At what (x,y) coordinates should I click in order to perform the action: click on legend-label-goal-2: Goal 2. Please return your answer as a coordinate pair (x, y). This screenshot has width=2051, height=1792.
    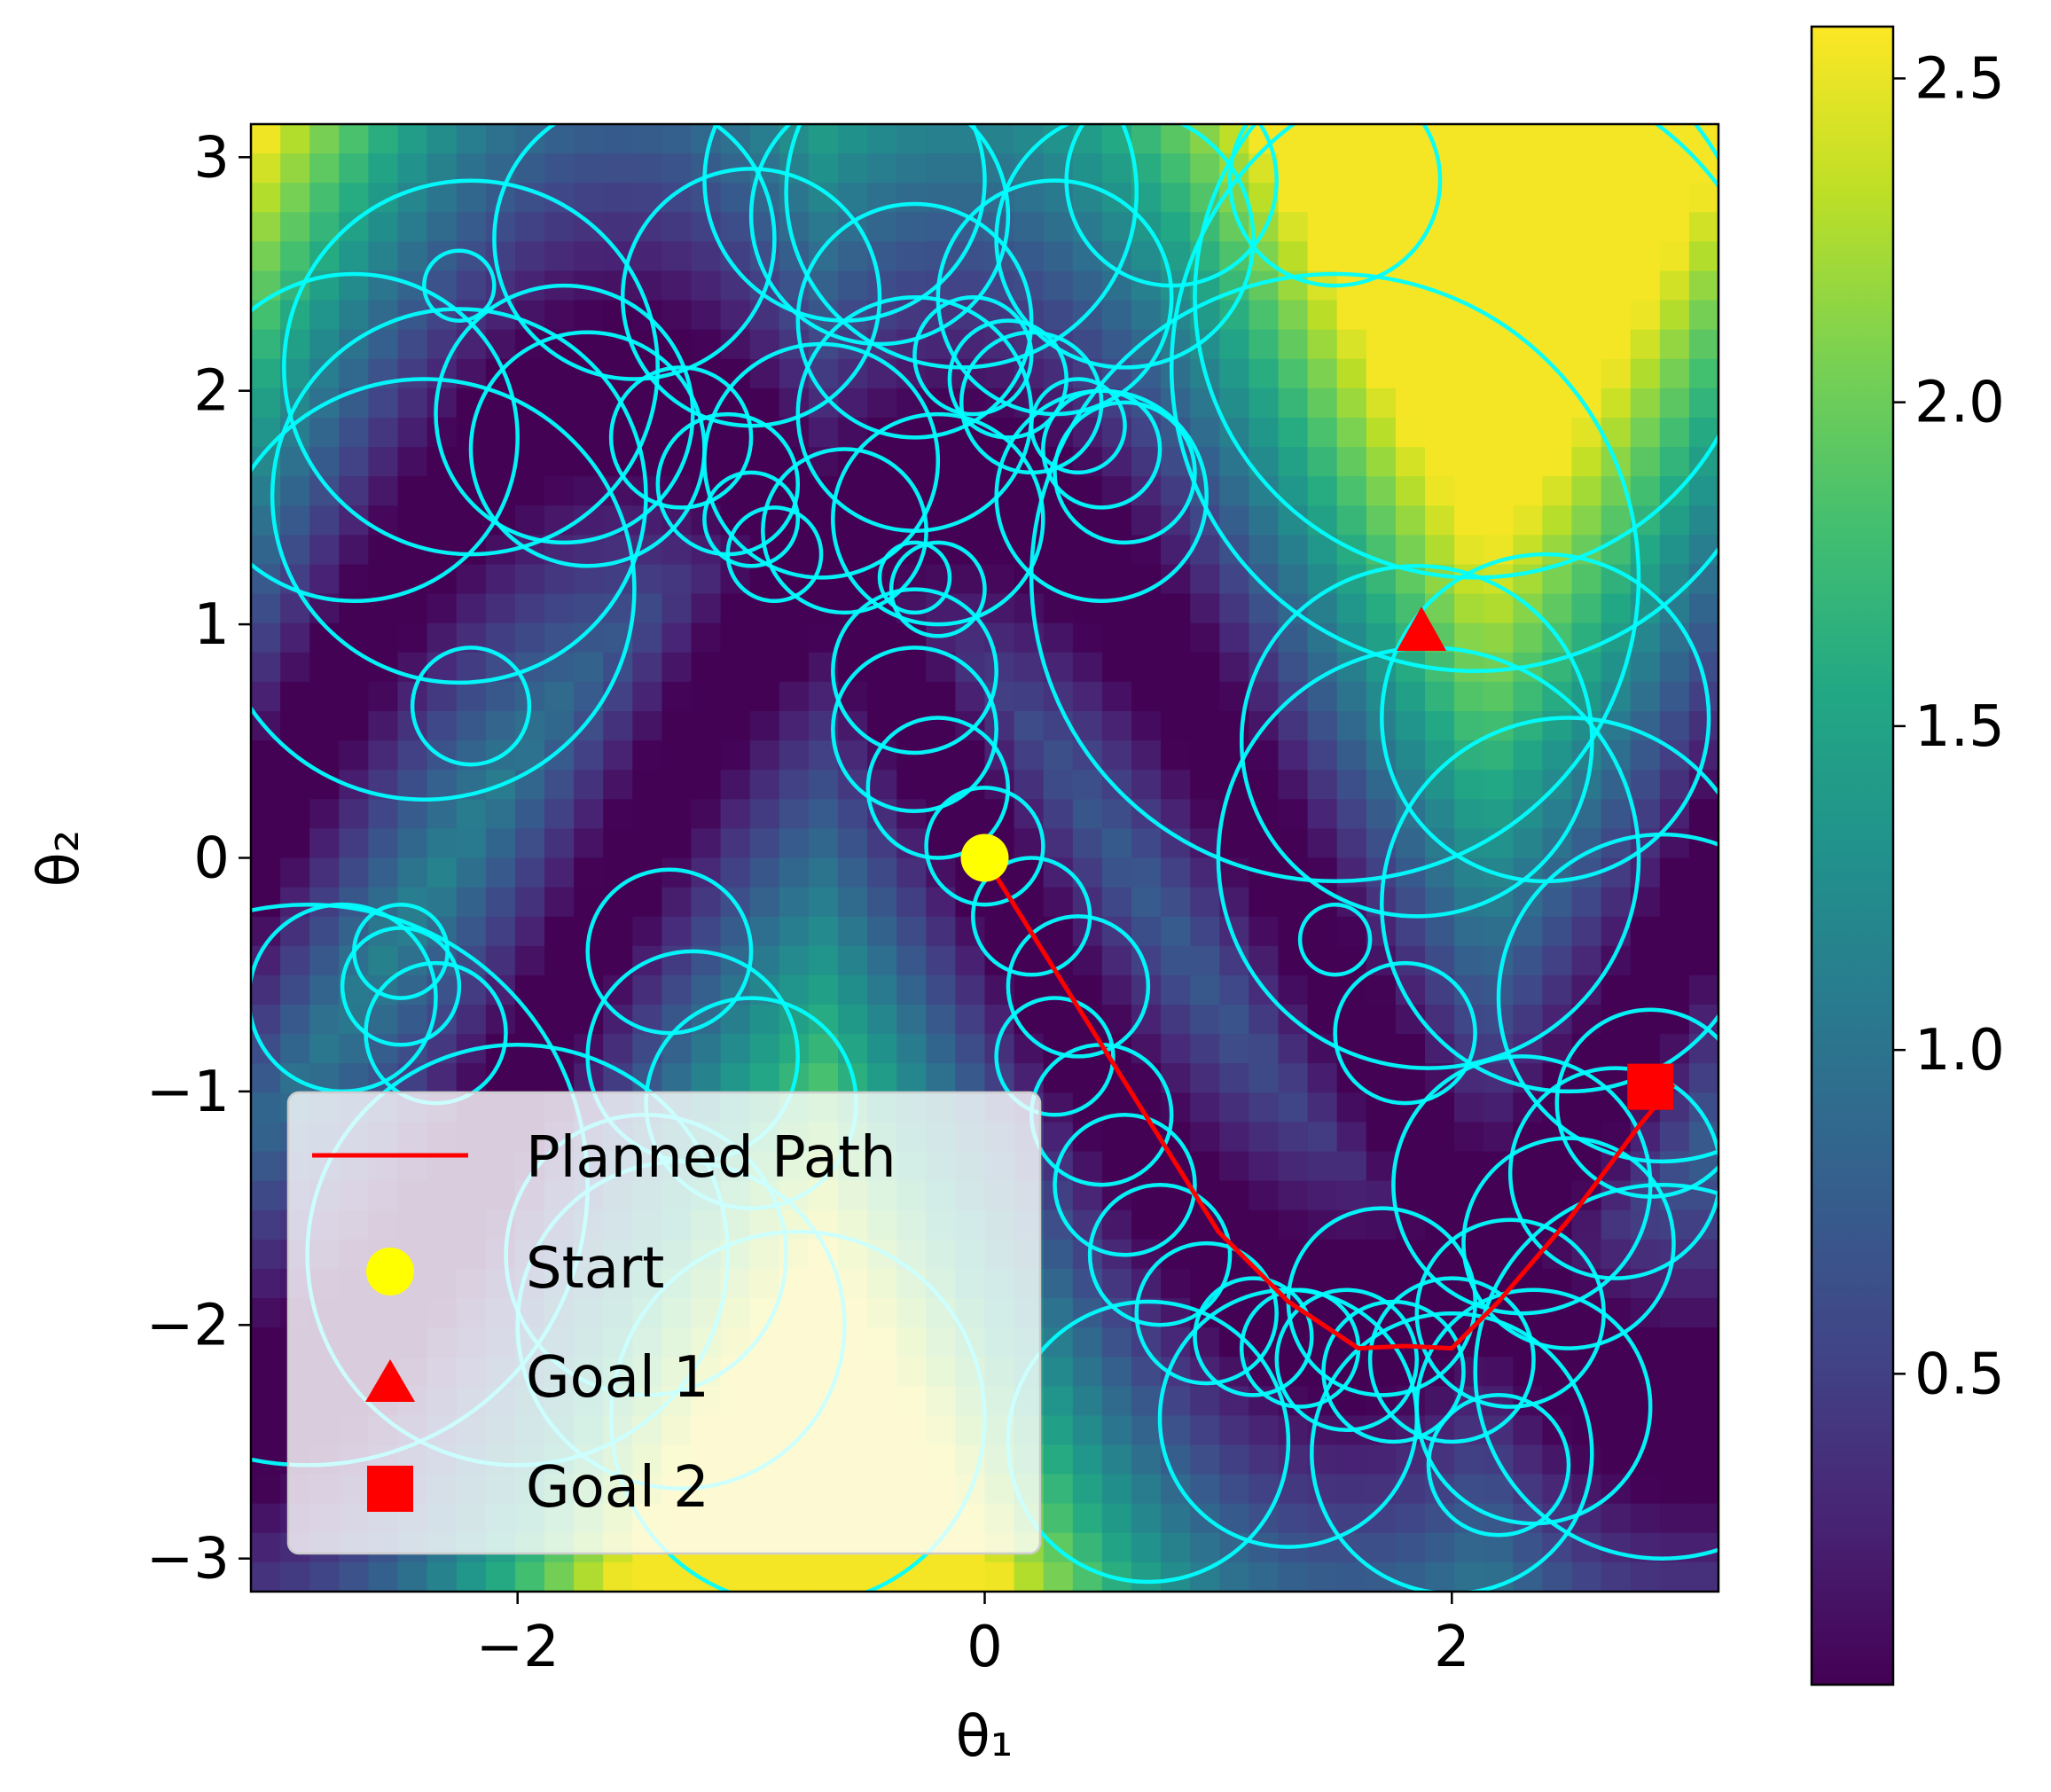
    Looking at the image, I should click on (617, 1488).